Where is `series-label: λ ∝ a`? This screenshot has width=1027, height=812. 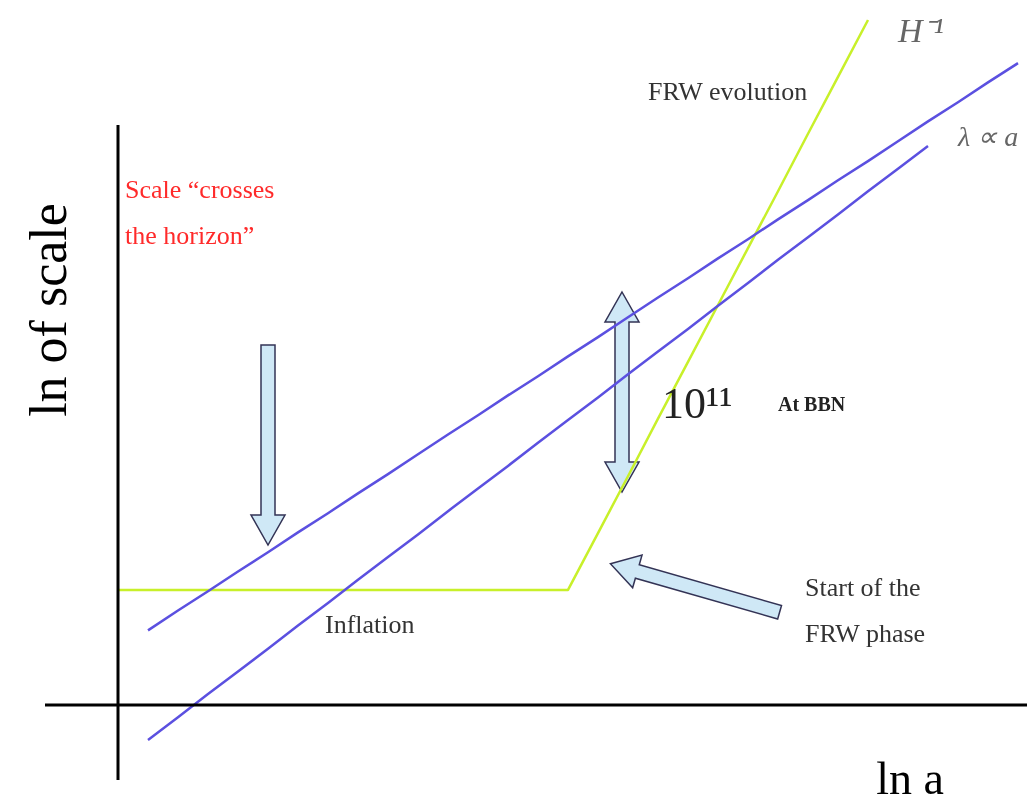
series-label: λ ∝ a is located at coordinates (988, 137).